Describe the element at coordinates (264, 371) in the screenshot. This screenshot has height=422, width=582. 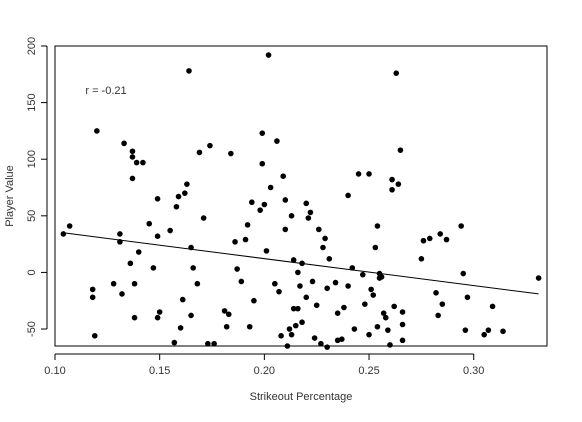
I see `x-tick-label: 0.20` at that location.